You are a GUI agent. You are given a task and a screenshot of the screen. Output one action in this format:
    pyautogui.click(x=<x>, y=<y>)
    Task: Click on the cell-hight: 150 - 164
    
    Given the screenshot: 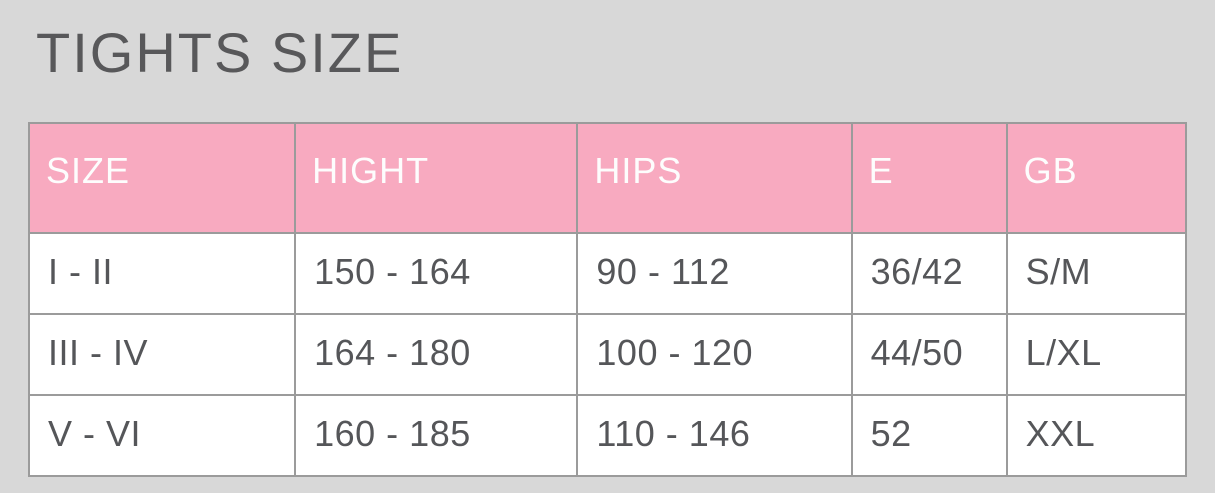 What is the action you would take?
    pyautogui.click(x=436, y=273)
    